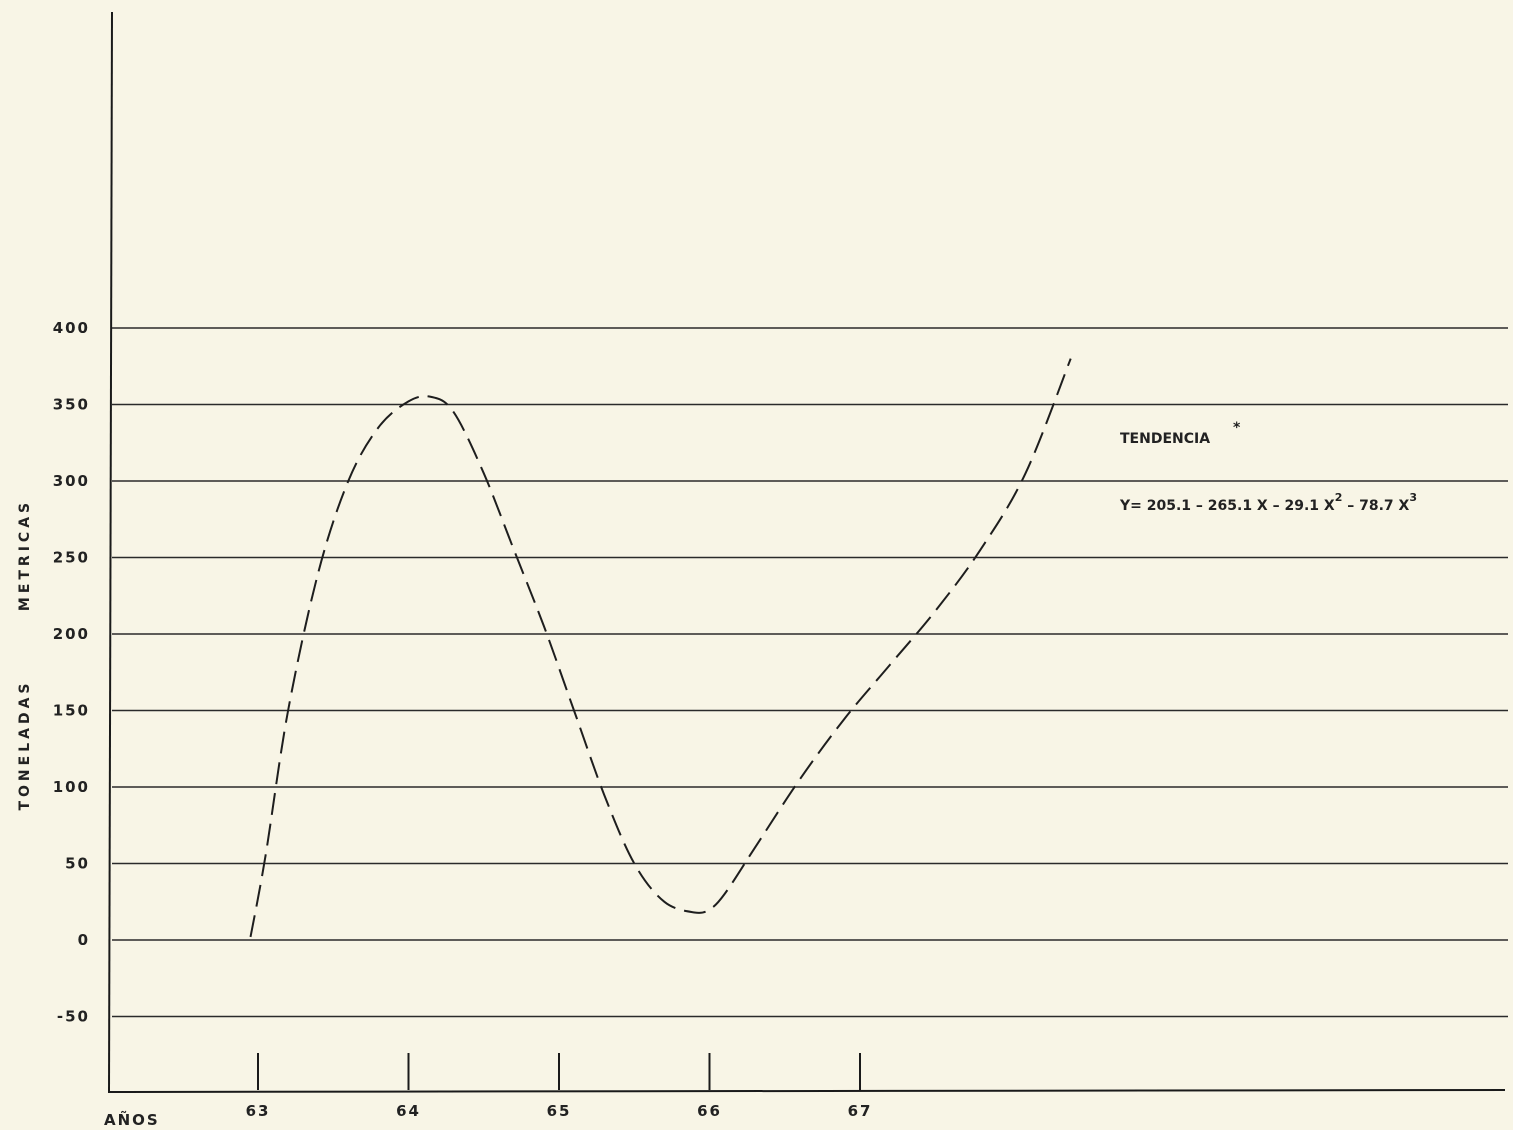 Image resolution: width=1513 pixels, height=1130 pixels. What do you see at coordinates (860, 1111) in the screenshot?
I see `x-tick-label: 67` at bounding box center [860, 1111].